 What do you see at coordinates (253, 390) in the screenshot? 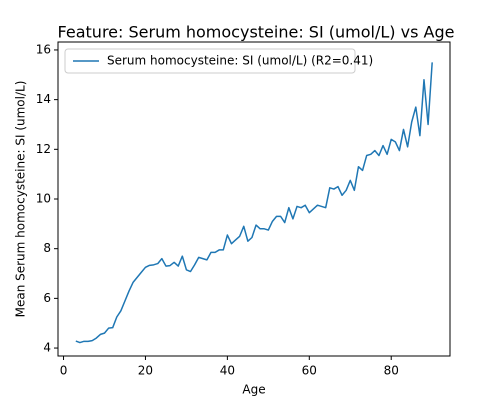
I see `x-axis-label: Age` at bounding box center [253, 390].